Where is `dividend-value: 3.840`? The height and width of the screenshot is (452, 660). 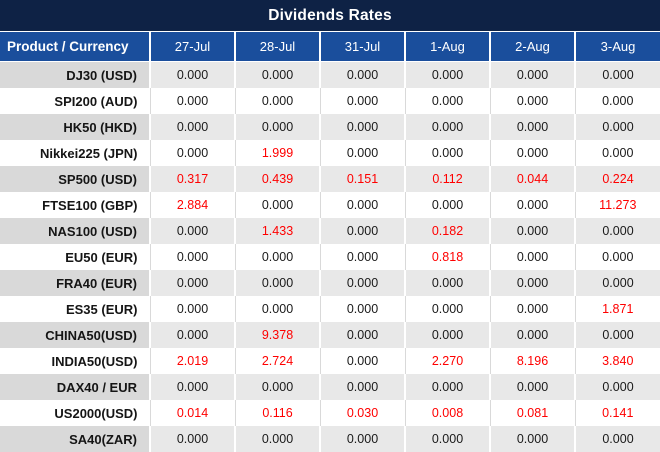 dividend-value: 3.840 is located at coordinates (617, 361).